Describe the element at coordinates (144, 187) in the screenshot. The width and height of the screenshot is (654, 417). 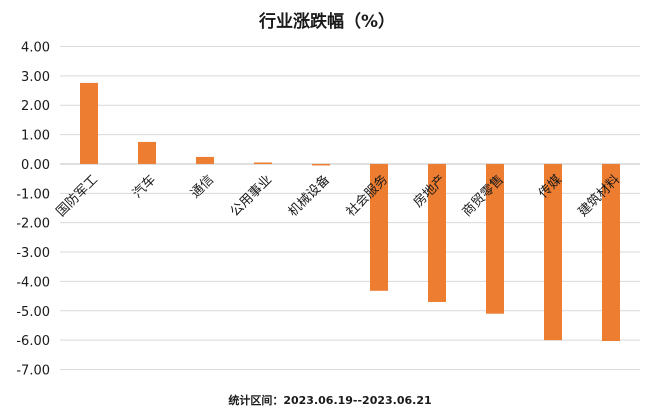
I see `category-label: 汽车` at that location.